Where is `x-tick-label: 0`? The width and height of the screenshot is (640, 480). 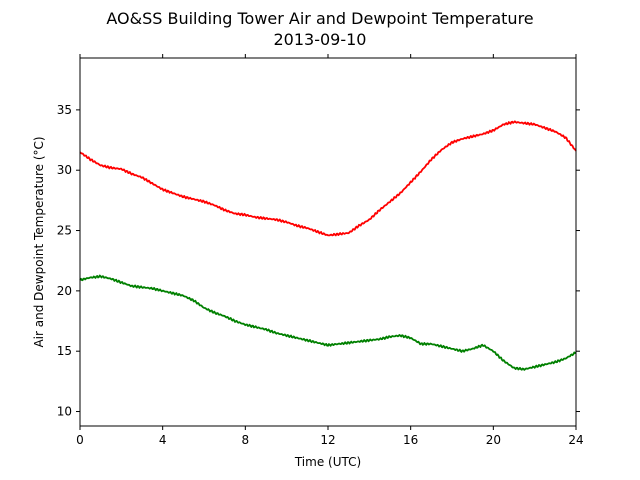 x-tick-label: 0 is located at coordinates (80, 440).